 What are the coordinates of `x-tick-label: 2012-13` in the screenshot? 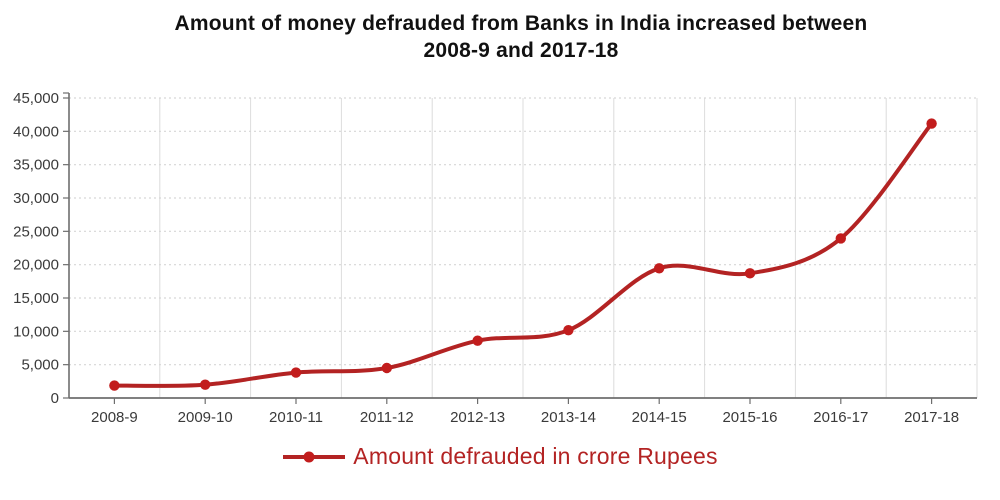 It's located at (477, 417).